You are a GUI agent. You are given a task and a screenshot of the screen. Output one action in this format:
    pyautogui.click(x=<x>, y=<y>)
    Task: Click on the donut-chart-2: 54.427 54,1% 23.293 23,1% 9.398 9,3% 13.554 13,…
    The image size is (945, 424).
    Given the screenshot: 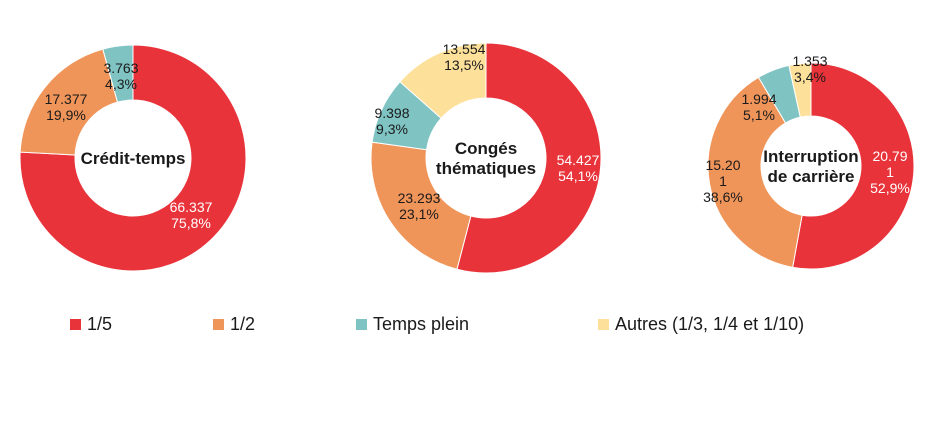 What is the action you would take?
    pyautogui.click(x=486, y=157)
    